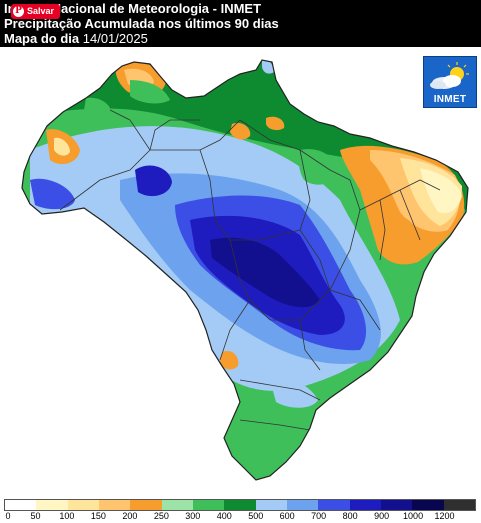 The image size is (481, 523). I want to click on legend-tick-label: 0, so click(8, 516).